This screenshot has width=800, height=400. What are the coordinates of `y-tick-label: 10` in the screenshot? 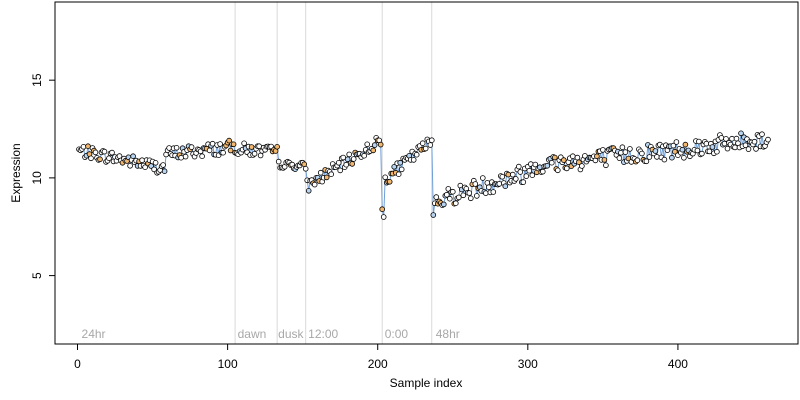 It's located at (37, 178).